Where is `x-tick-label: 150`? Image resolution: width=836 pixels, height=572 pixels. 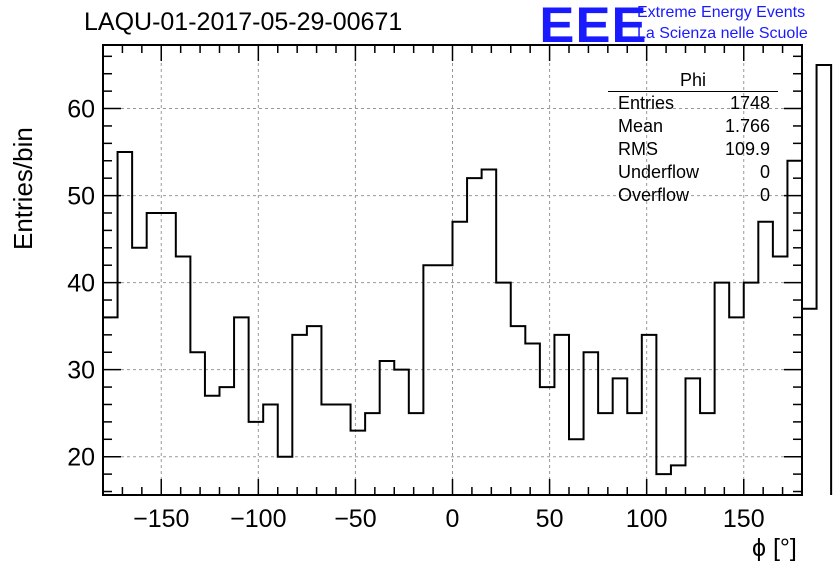
x-tick-label: 150 is located at coordinates (744, 519).